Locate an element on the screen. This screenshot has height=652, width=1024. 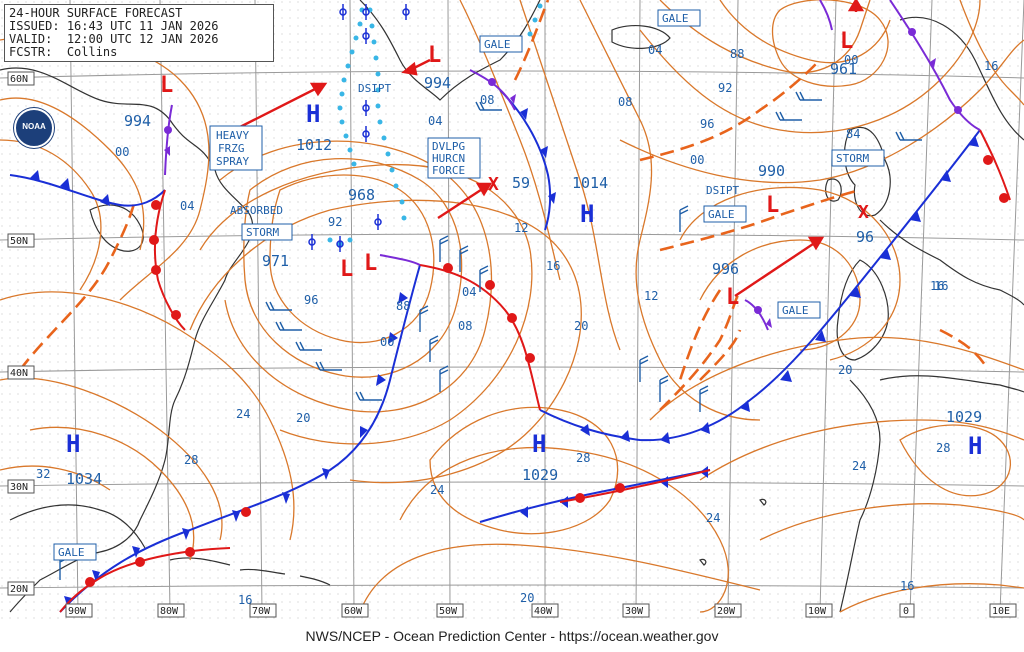
storm-warning: STORM is located at coordinates (852, 158).